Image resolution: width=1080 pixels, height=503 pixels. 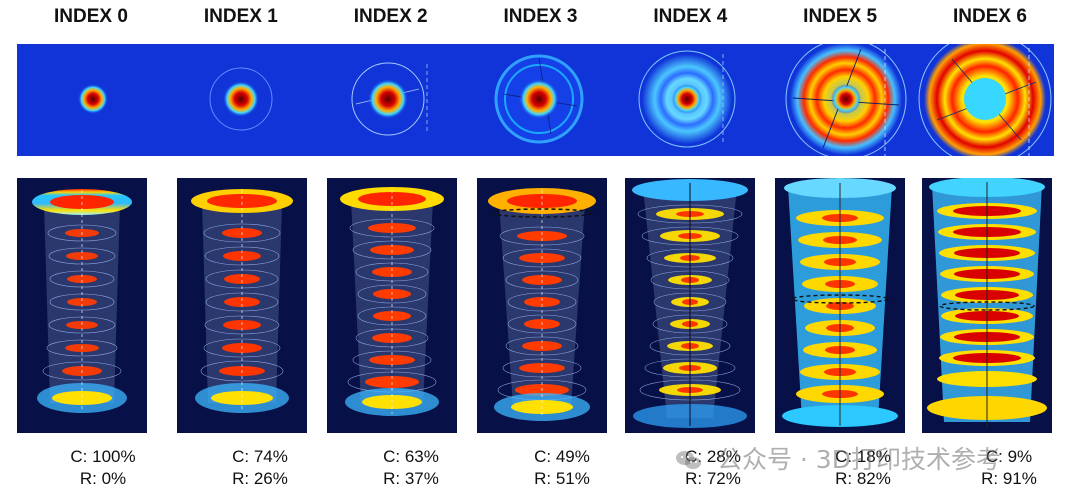 What do you see at coordinates (103, 456) in the screenshot?
I see `caption-0-c: C: 100%` at bounding box center [103, 456].